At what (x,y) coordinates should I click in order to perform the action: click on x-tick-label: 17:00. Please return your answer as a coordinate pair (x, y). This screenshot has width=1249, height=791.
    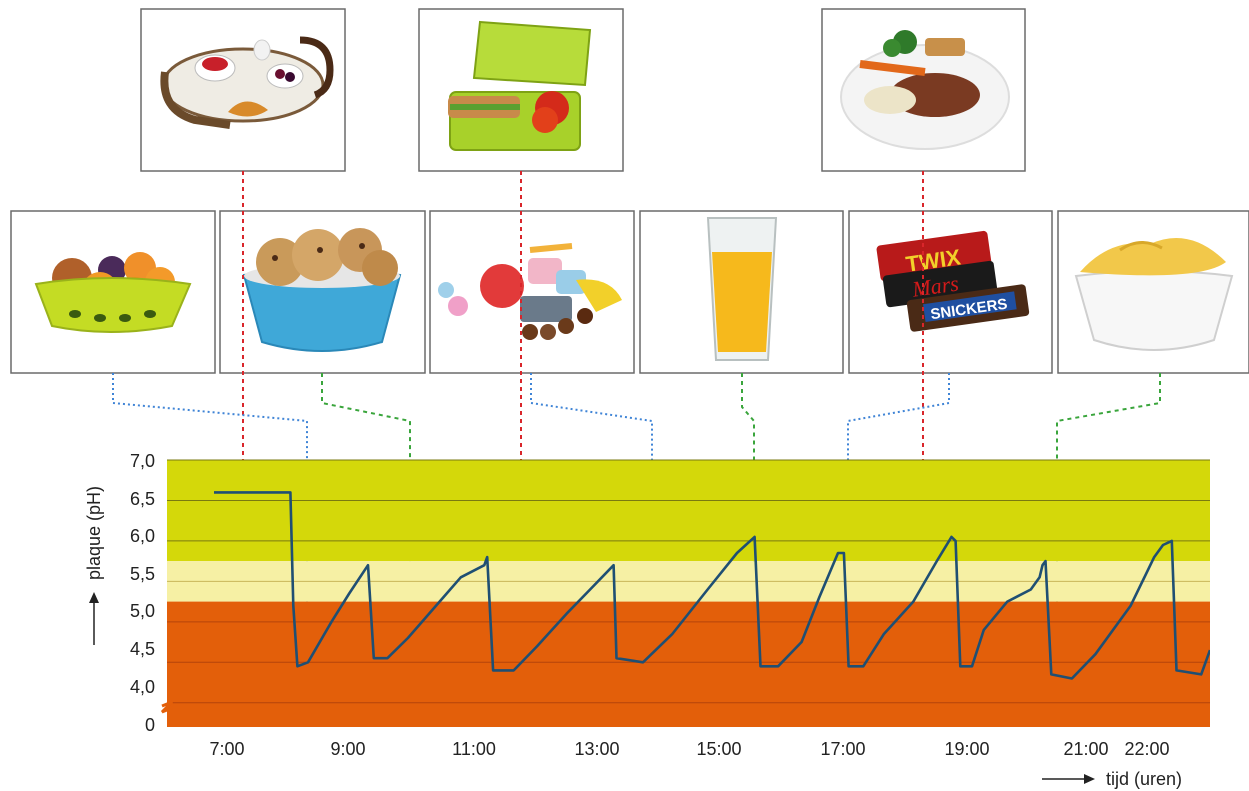
    Looking at the image, I should click on (842, 749).